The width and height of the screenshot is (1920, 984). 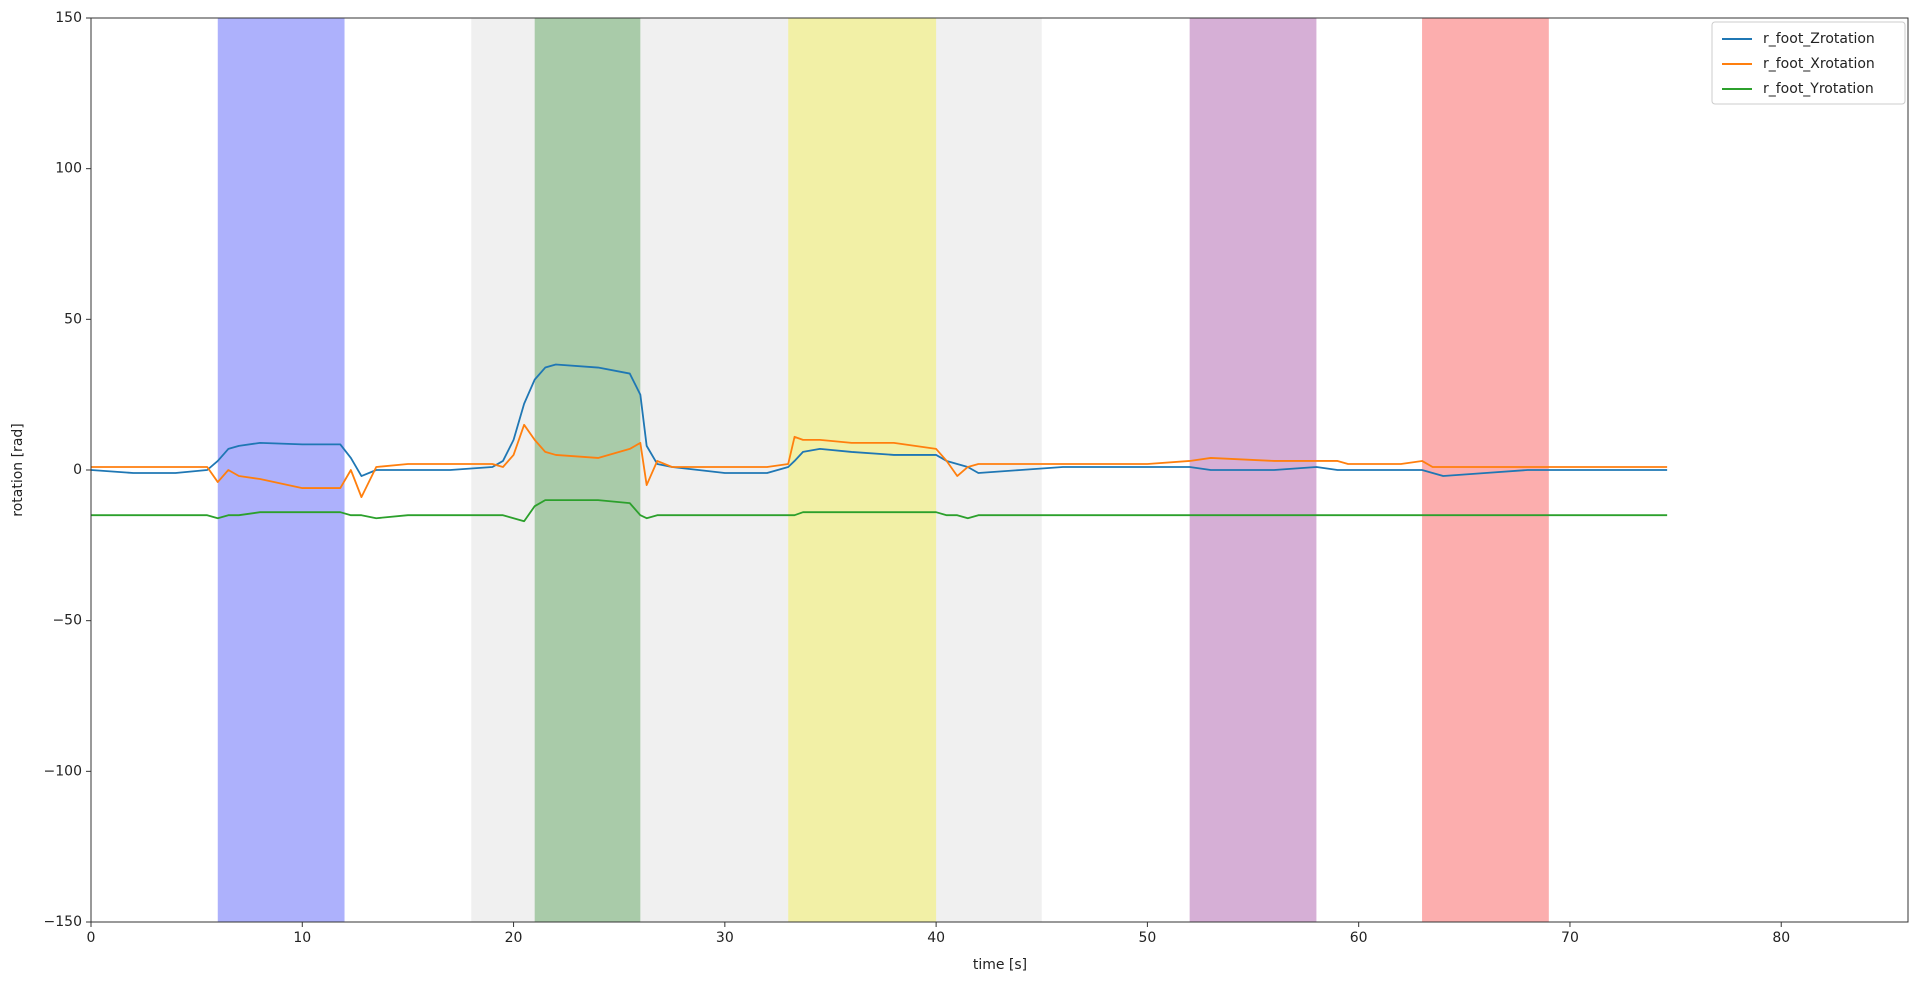 I want to click on x-tick-label: 30, so click(x=725, y=938).